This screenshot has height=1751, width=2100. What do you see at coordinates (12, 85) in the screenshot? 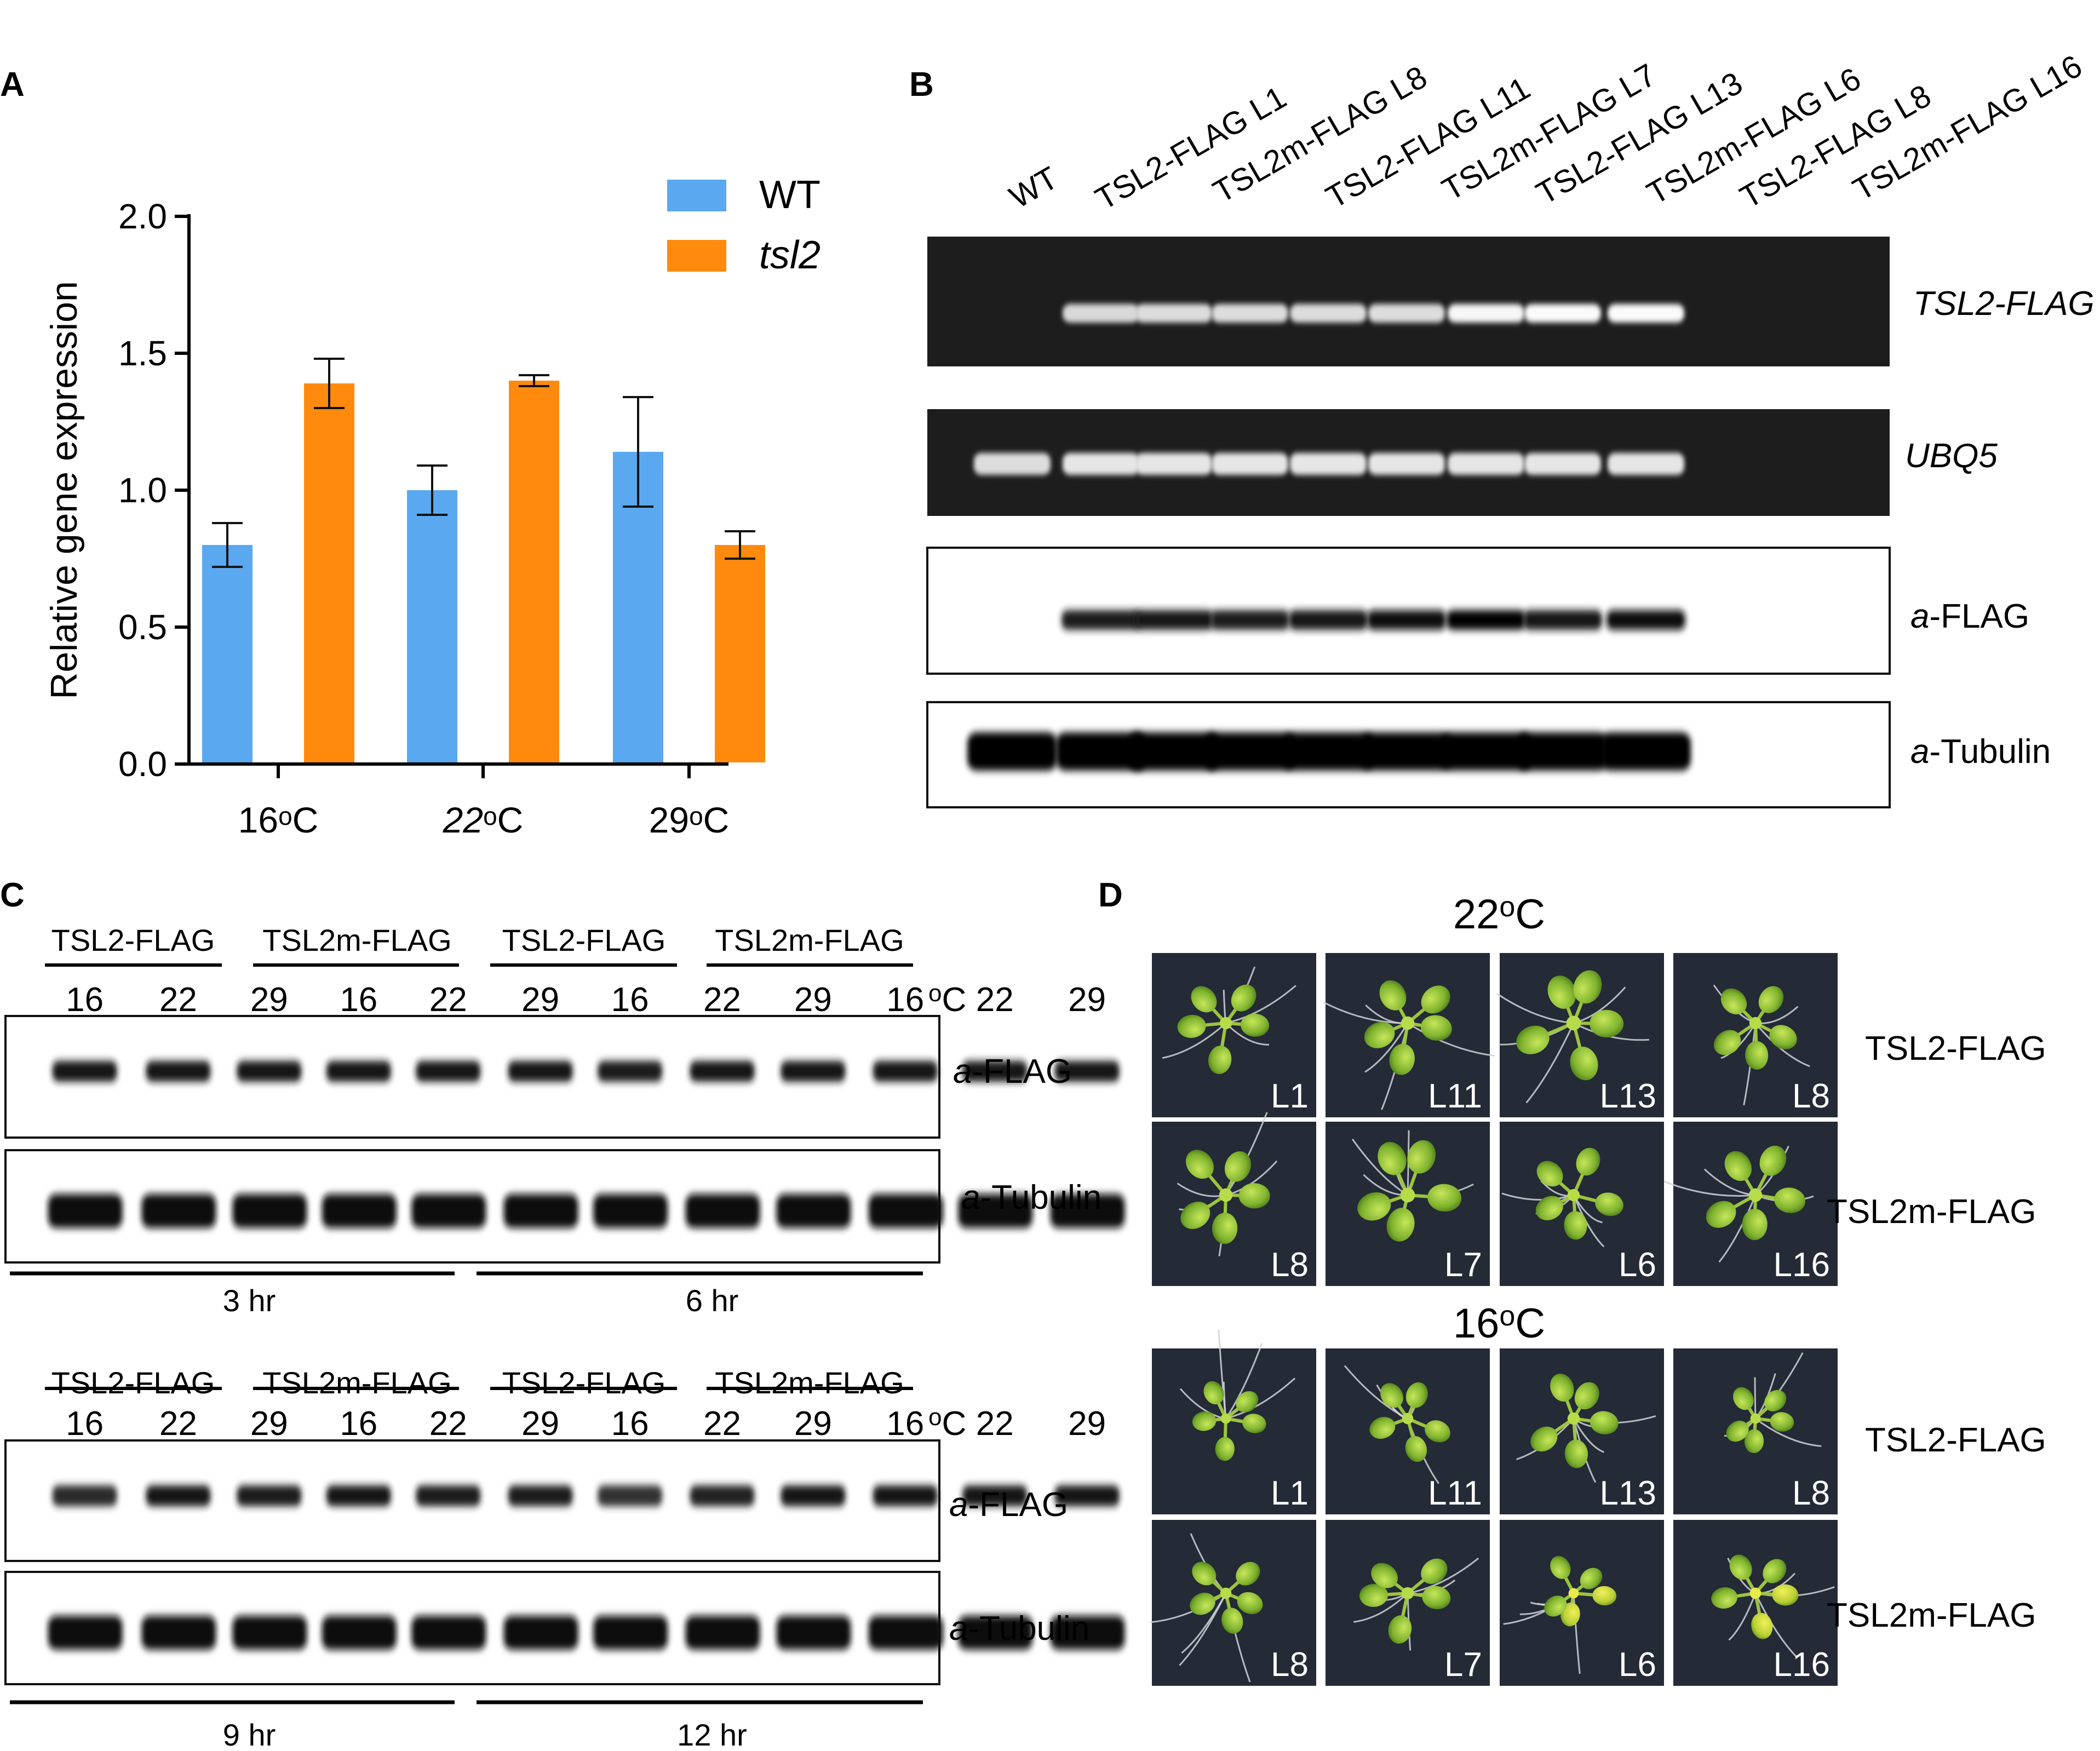
I see `panel-label-a: A` at bounding box center [12, 85].